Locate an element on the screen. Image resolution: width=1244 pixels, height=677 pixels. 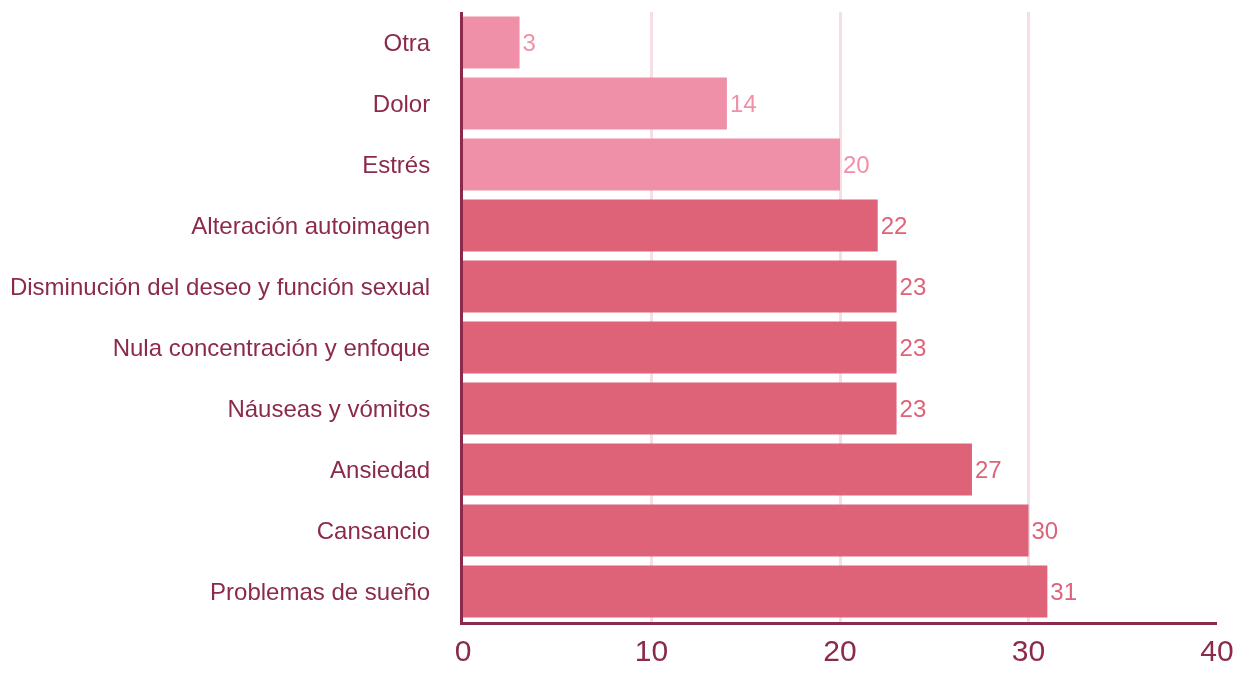
x-tick-label: 20 is located at coordinates (840, 650).